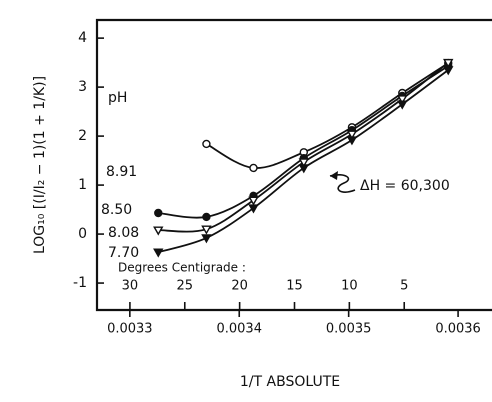 The width and height of the screenshot is (492, 402). I want to click on x2-tick-label: 20, so click(239, 286).